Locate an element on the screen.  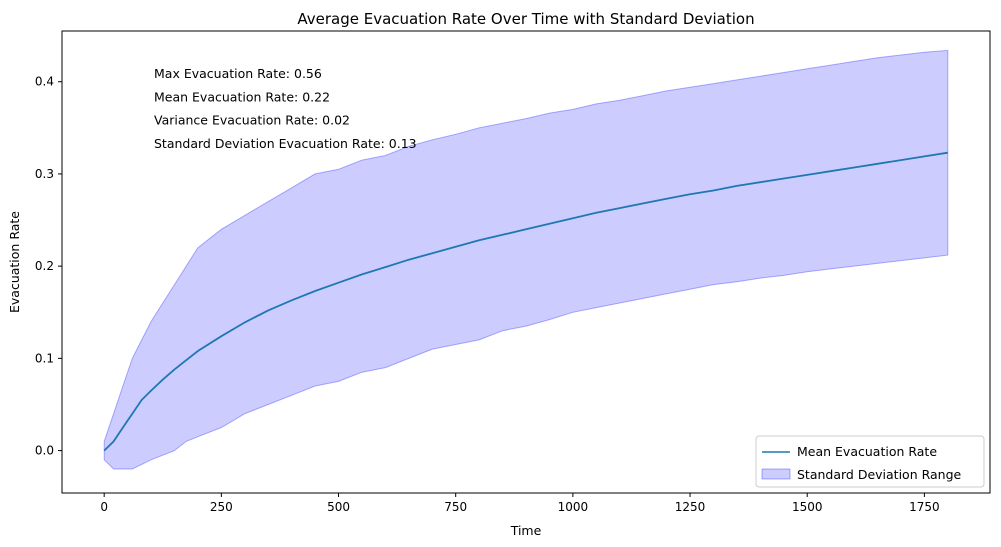
x-axis-label: Time is located at coordinates (526, 530).